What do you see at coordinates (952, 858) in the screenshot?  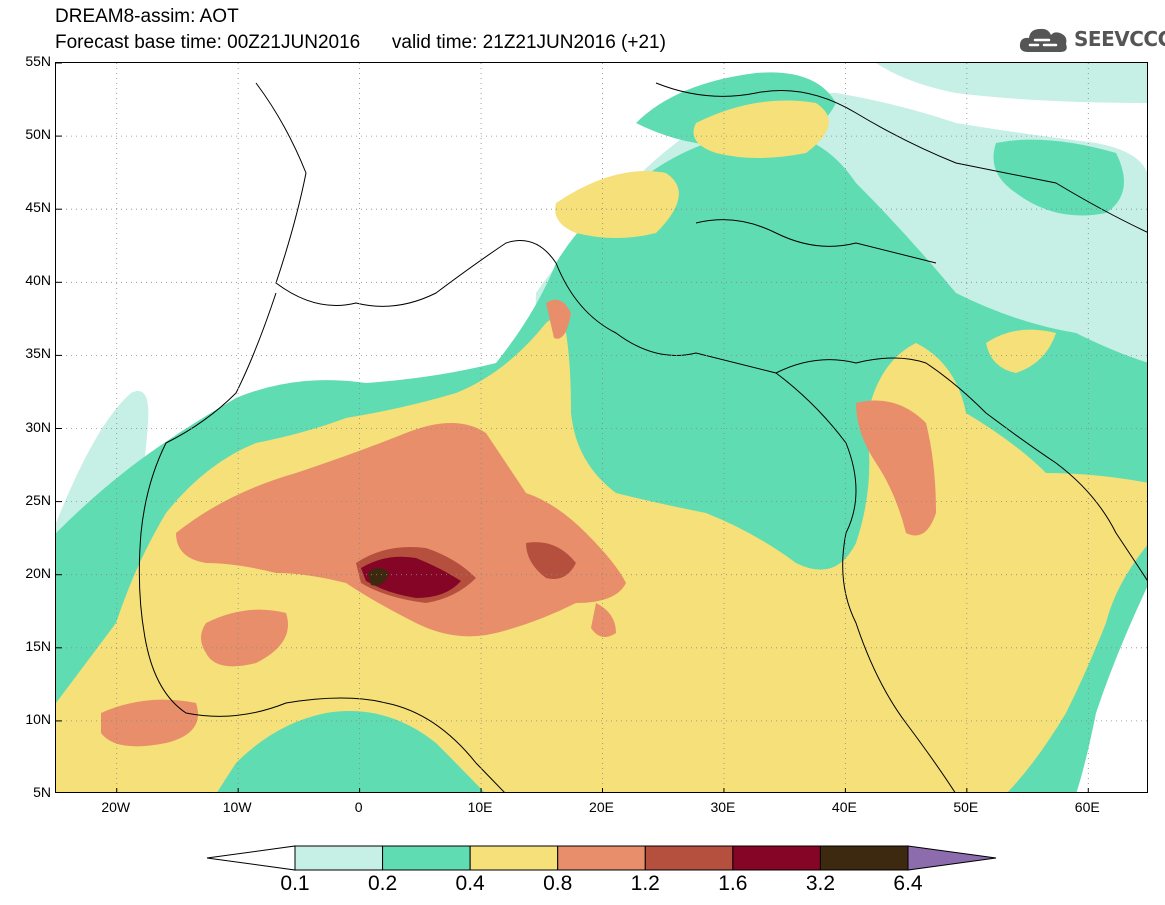 I see `colorbar-segment-over` at bounding box center [952, 858].